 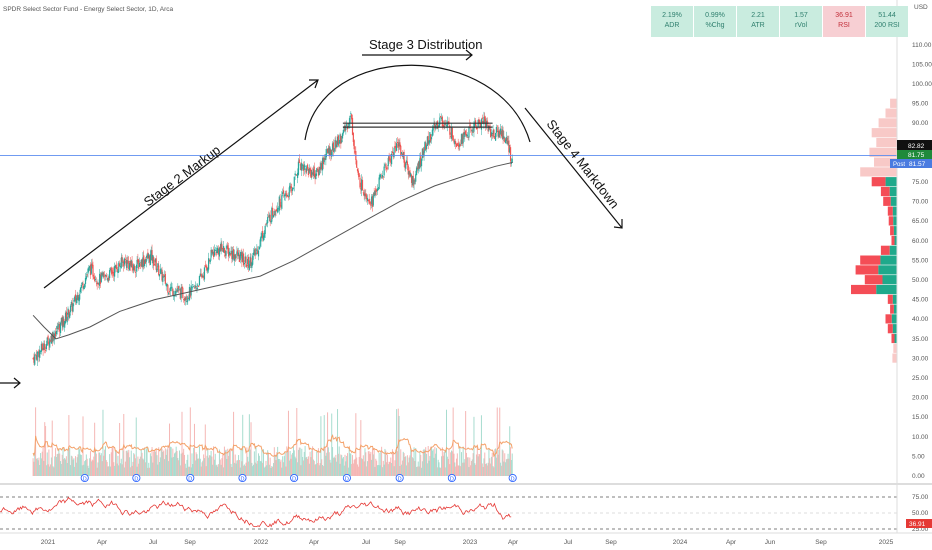 What do you see at coordinates (914, 145) in the screenshot?
I see `last-price-tag-bg` at bounding box center [914, 145].